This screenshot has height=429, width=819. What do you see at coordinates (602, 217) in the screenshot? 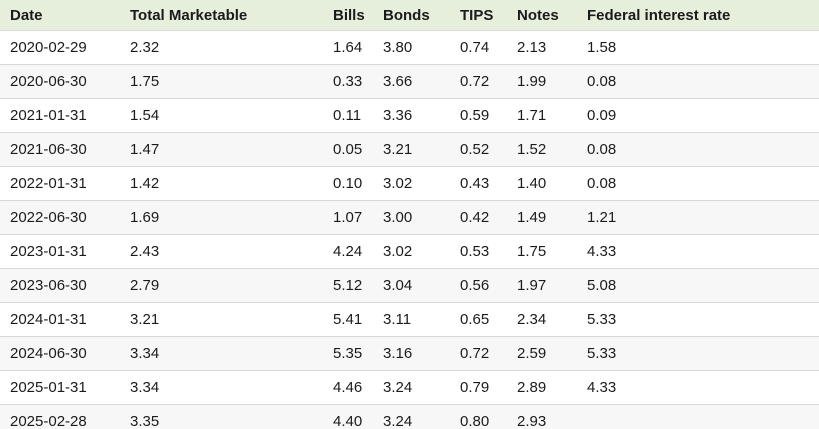
I see `cell-federal_interest_rate: 1.21` at bounding box center [602, 217].